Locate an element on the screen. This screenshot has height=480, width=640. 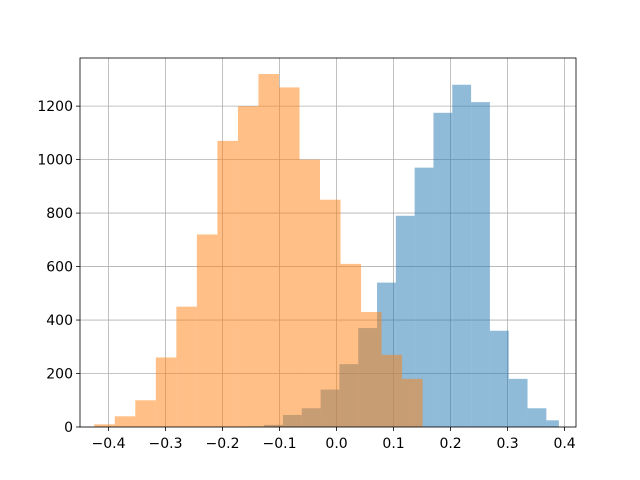
y-tick-label: 200 is located at coordinates (59, 375).